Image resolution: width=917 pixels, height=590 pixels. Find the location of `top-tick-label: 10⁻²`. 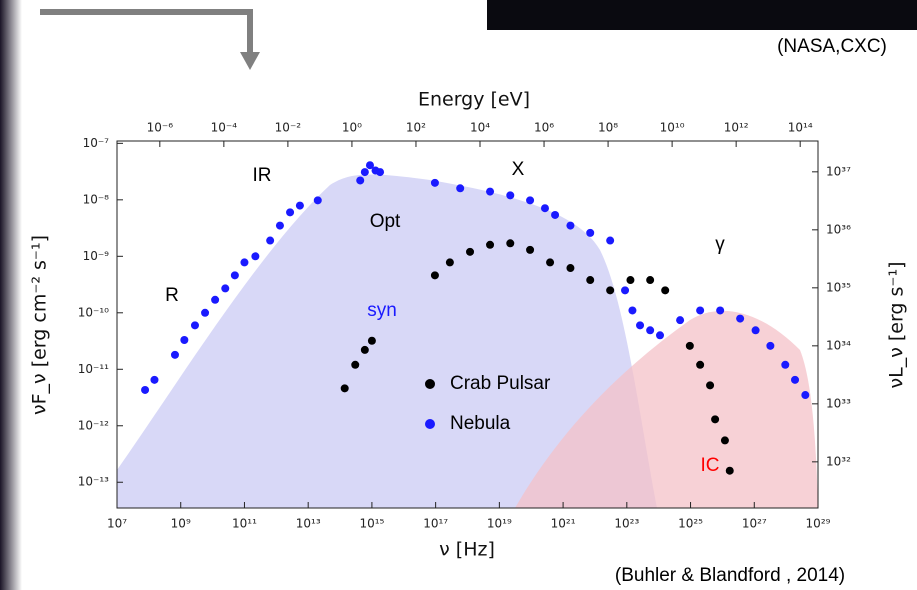

top-tick-label: 10⁻² is located at coordinates (288, 128).